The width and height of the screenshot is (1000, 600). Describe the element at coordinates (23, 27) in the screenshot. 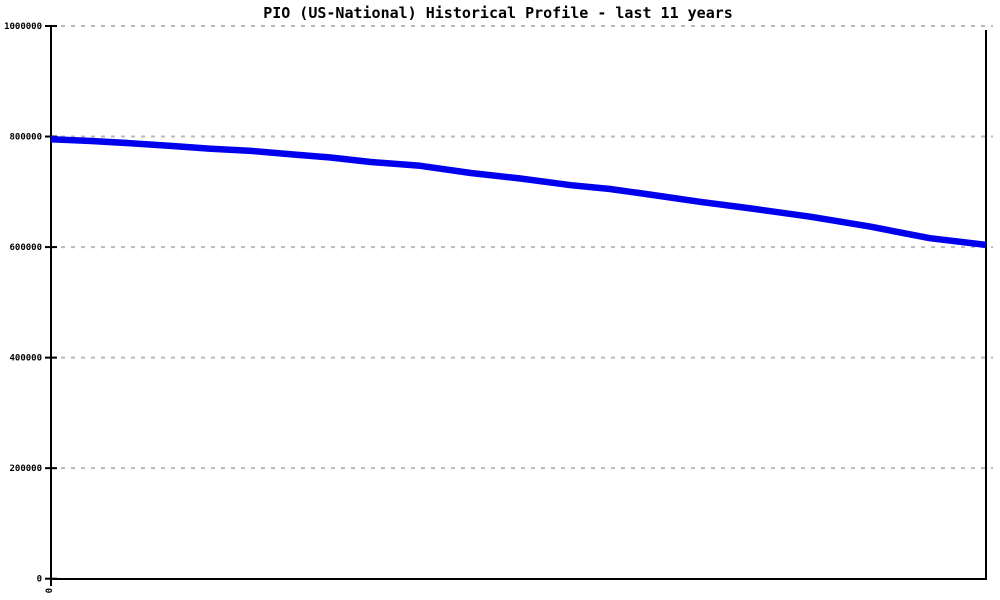

I see `y-tick-label: 1000000` at that location.